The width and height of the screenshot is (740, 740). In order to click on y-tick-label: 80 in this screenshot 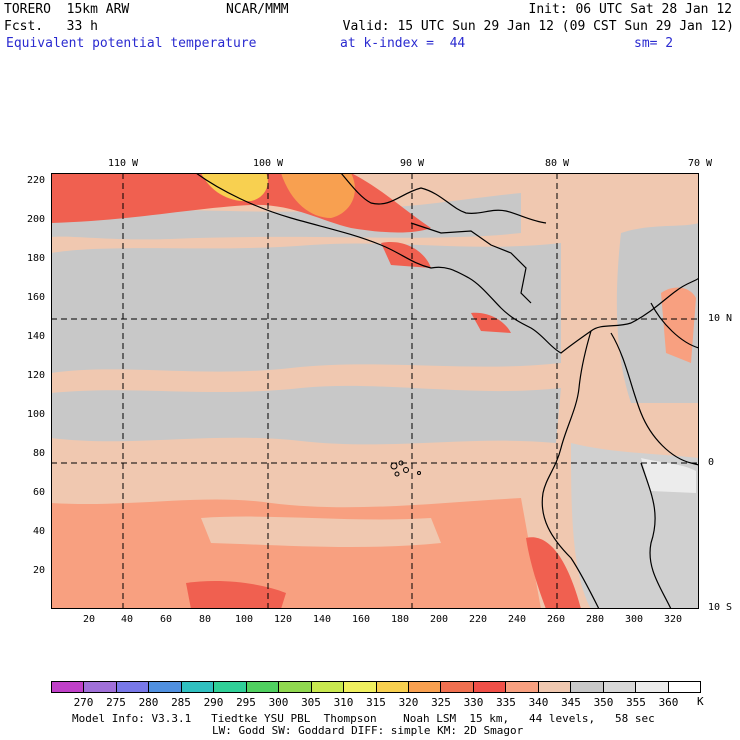, I will do `click(38, 453)`.